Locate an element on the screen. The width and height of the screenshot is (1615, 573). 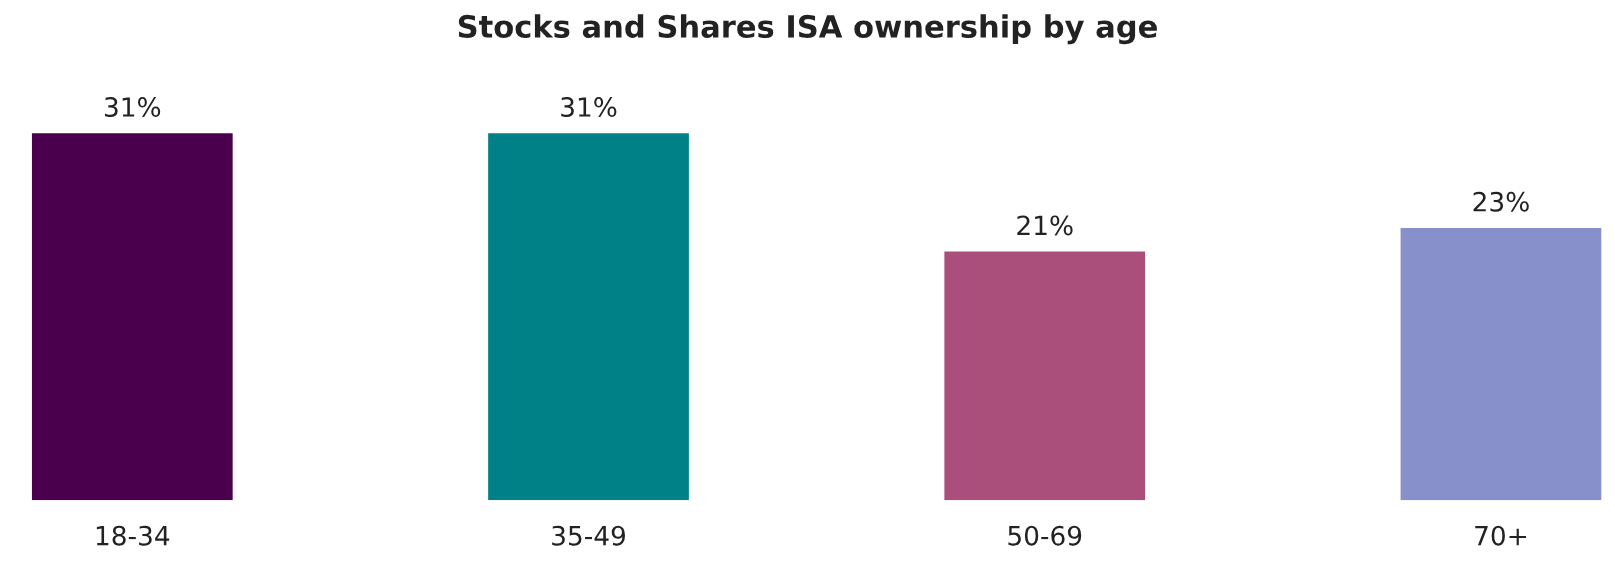
chart-title: Stocks and Shares ISA ownership by age is located at coordinates (807, 29).